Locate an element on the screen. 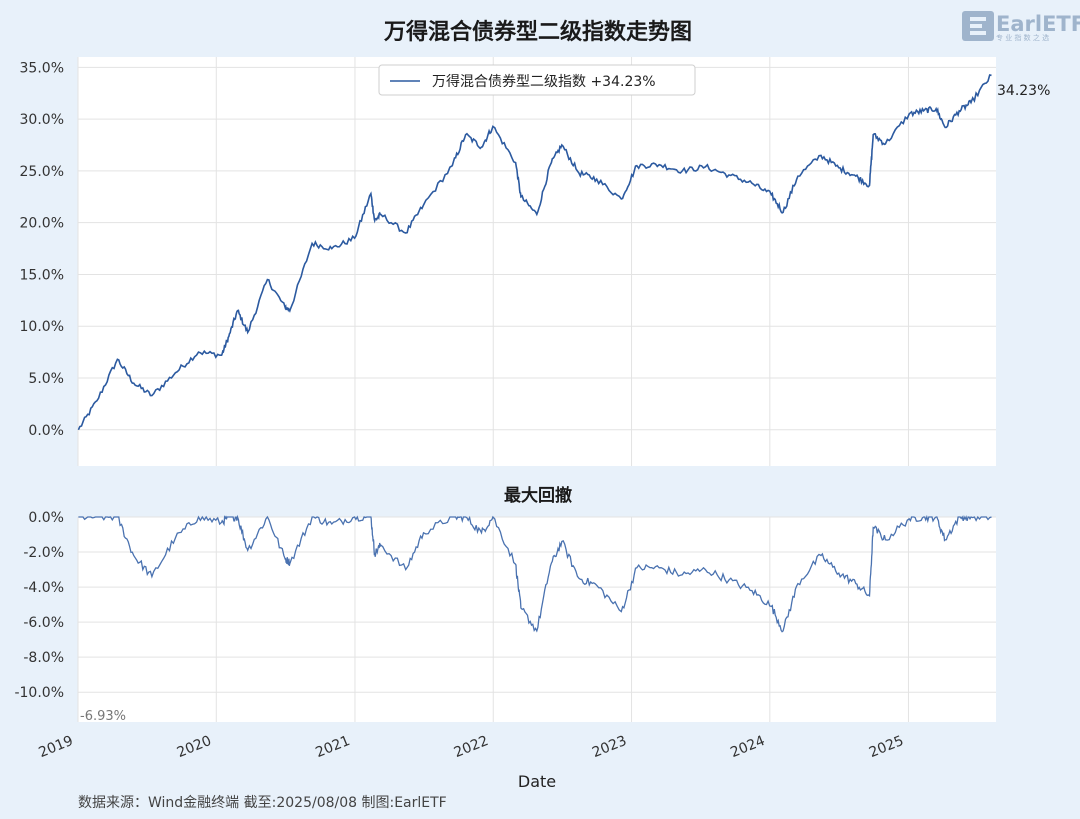  x-tick-label: 2021 is located at coordinates (332, 747).